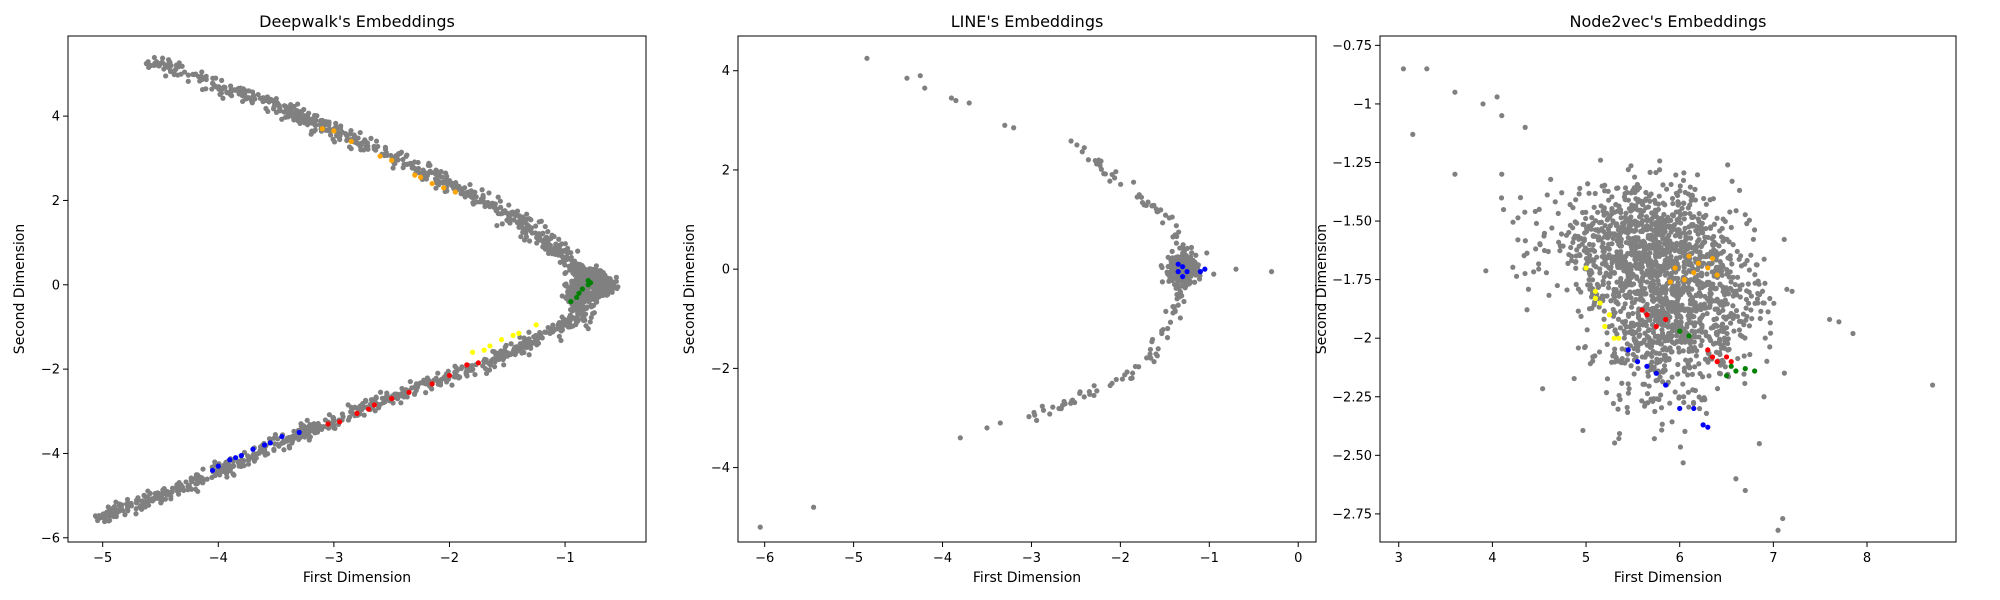 This screenshot has height=600, width=2000. Describe the element at coordinates (1399, 558) in the screenshot. I see `x-tick-label: 3` at that location.